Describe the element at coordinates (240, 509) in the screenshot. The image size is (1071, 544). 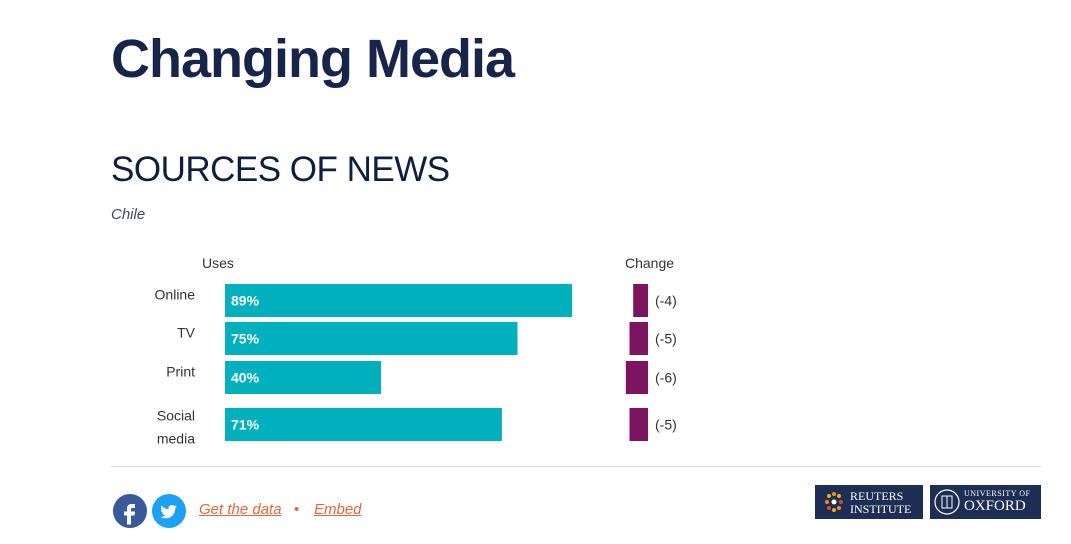
I see `get-the-data-link: Get the data` at that location.